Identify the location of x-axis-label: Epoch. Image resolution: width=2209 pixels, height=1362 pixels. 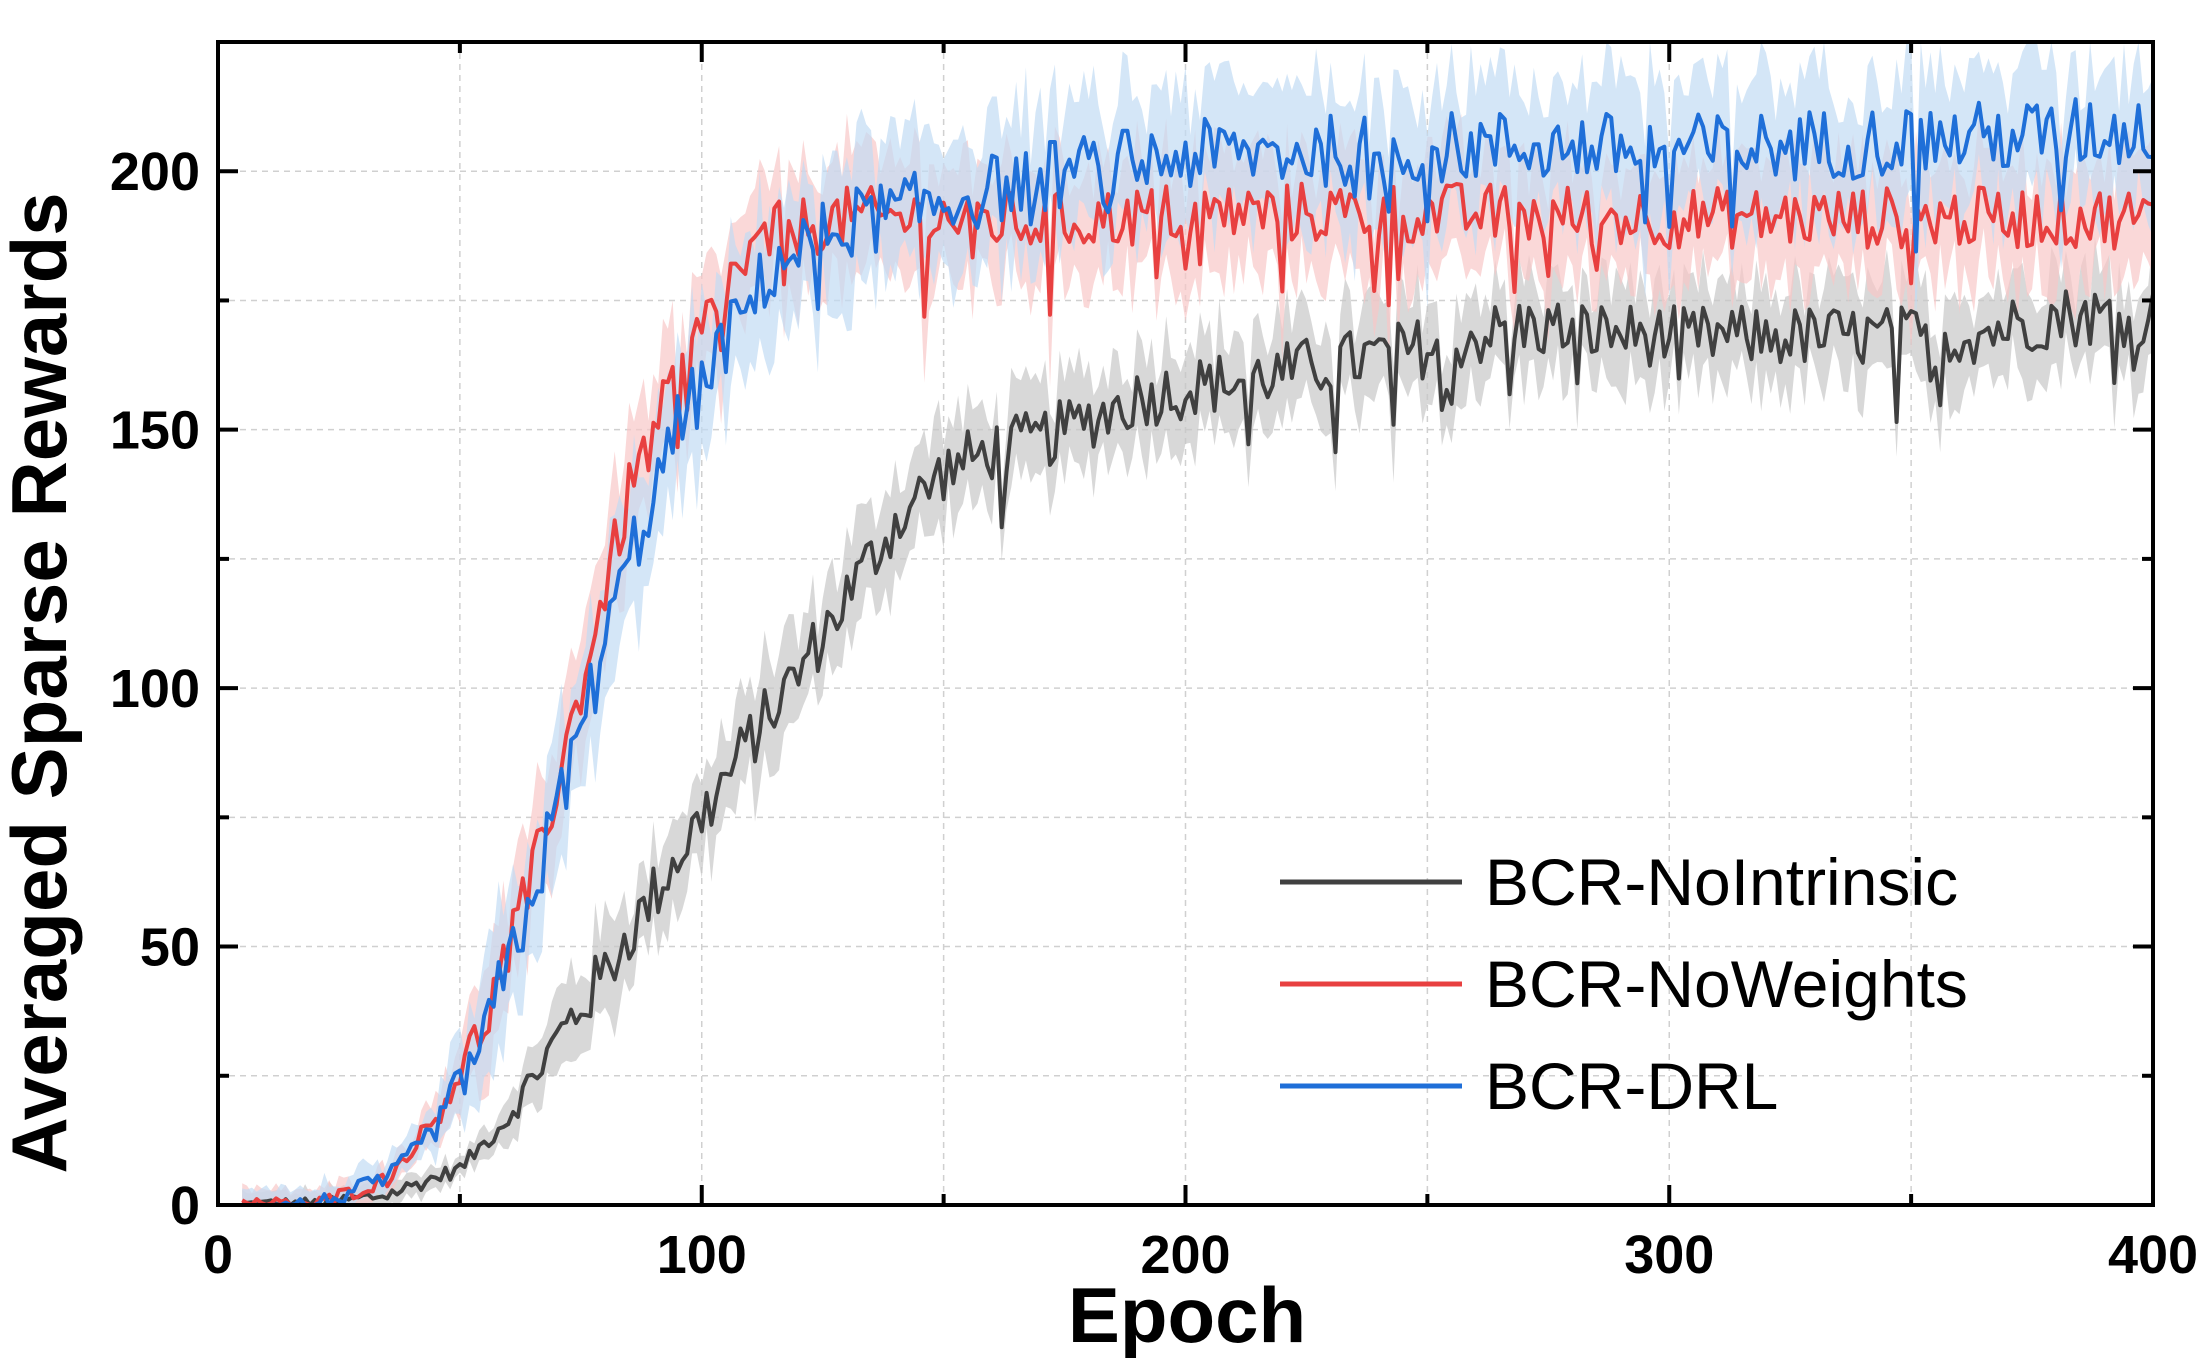
(1187, 1315).